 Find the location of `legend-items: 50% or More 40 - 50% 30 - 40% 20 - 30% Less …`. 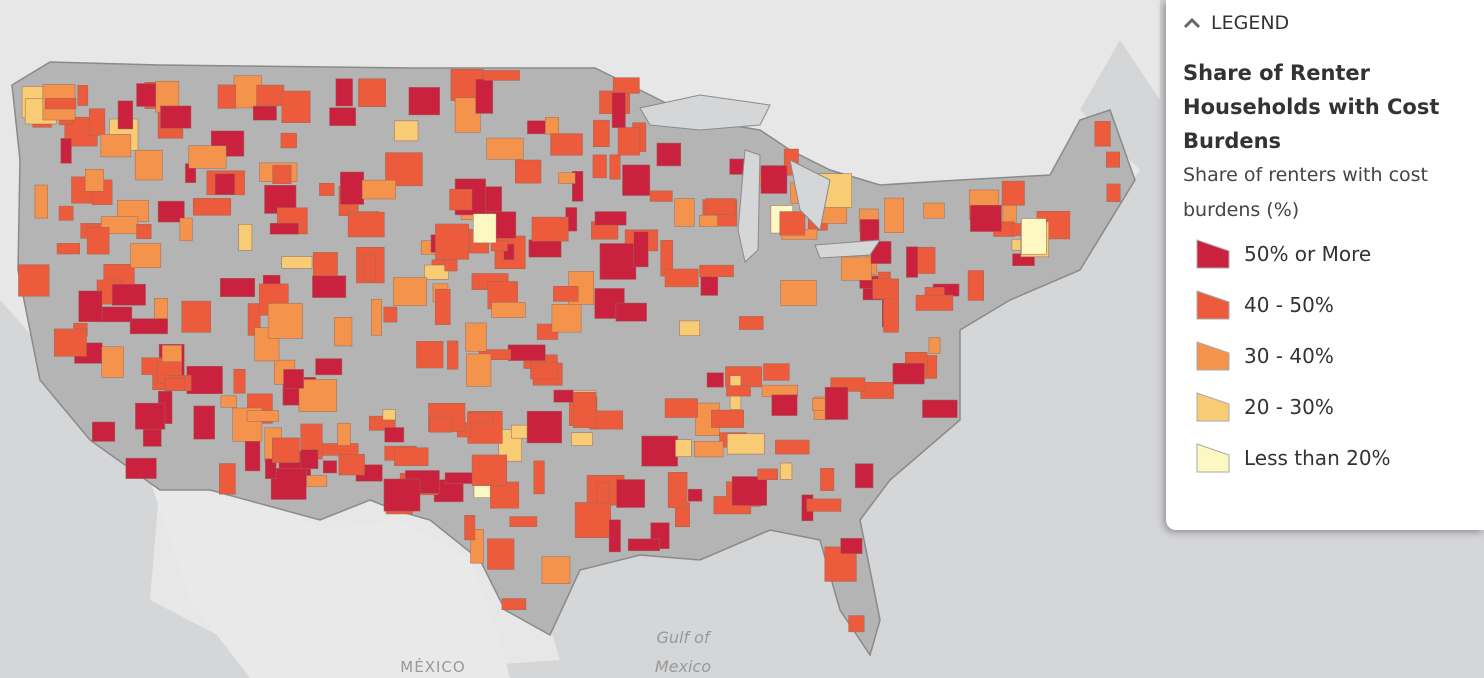

legend-items: 50% or More 40 - 50% 30 - 40% 20 - 30% Less … is located at coordinates (1324, 355).